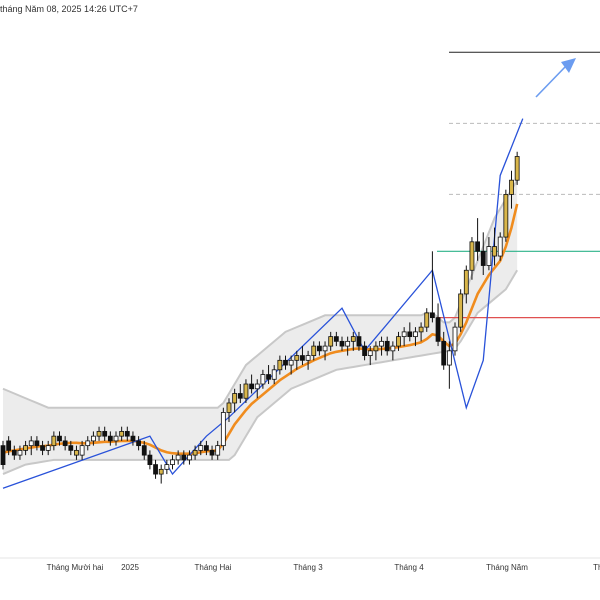 The width and height of the screenshot is (600, 600). Describe the element at coordinates (308, 567) in the screenshot. I see `x-tick-label: Tháng 3` at that location.